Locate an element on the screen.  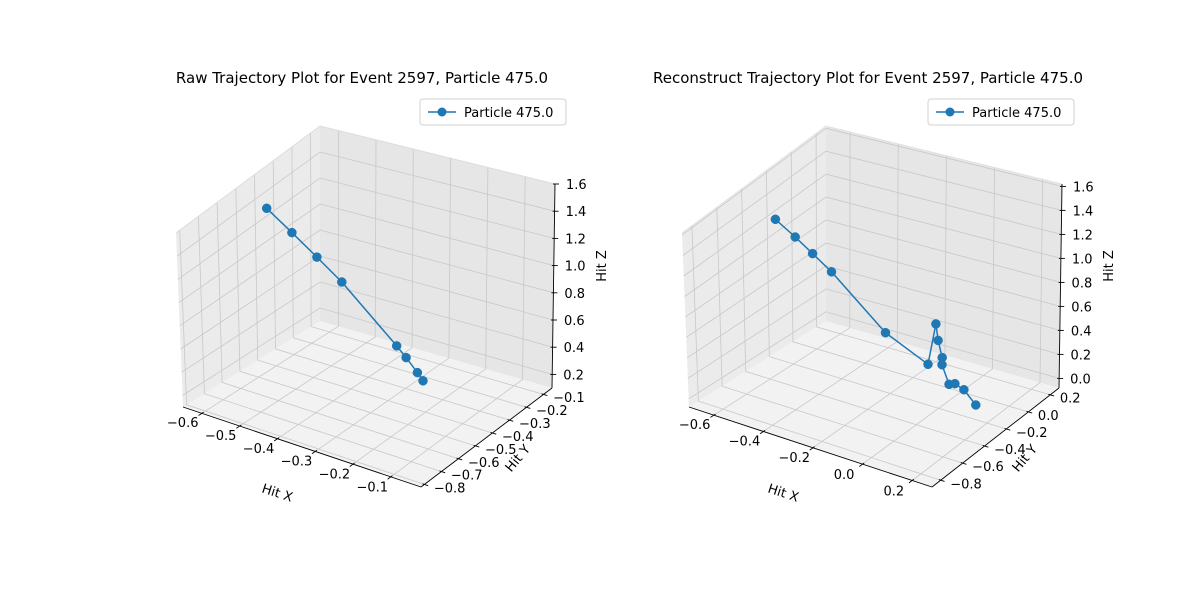
y-tick-label: 0.0 is located at coordinates (1048, 416).